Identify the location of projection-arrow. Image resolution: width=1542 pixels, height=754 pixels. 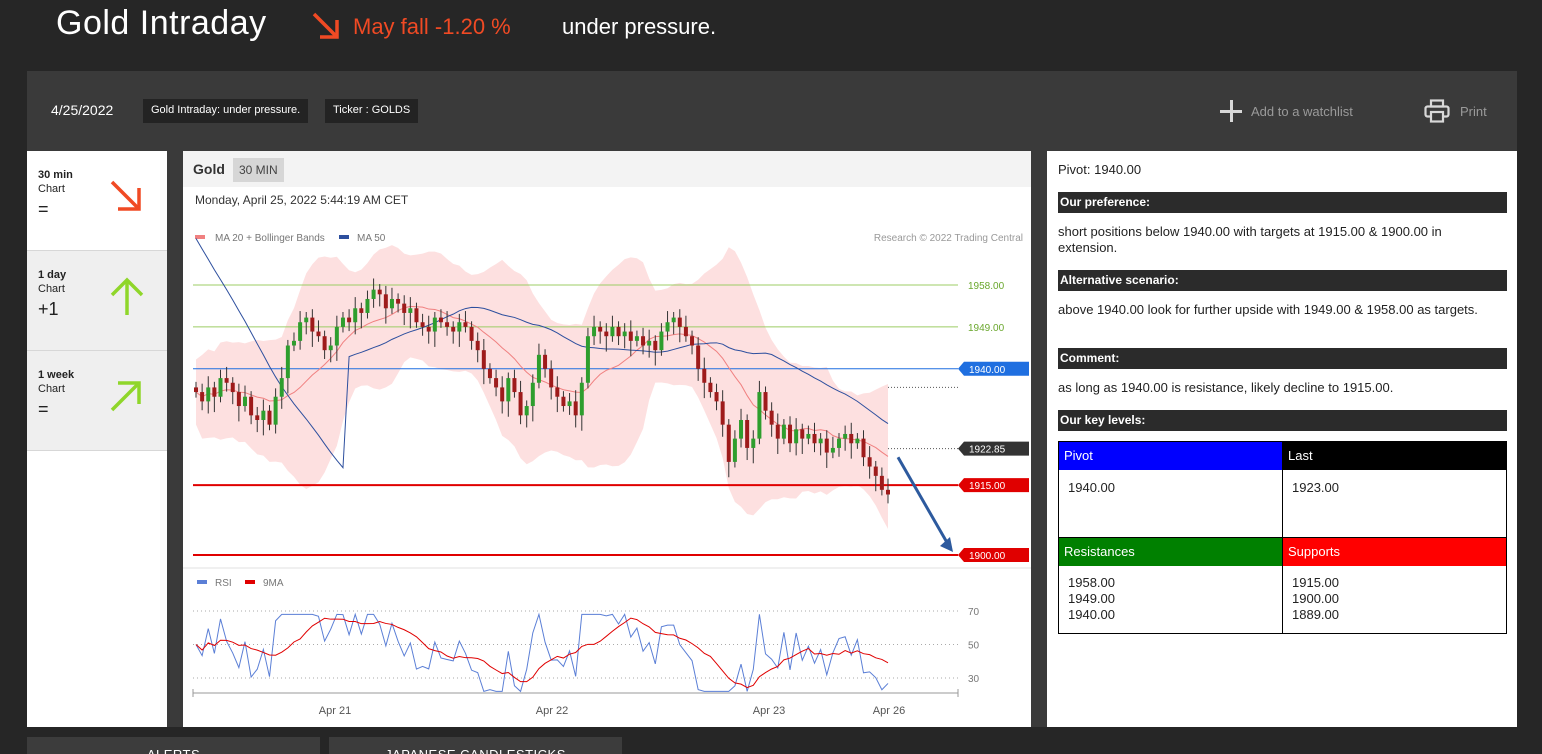
(923, 501).